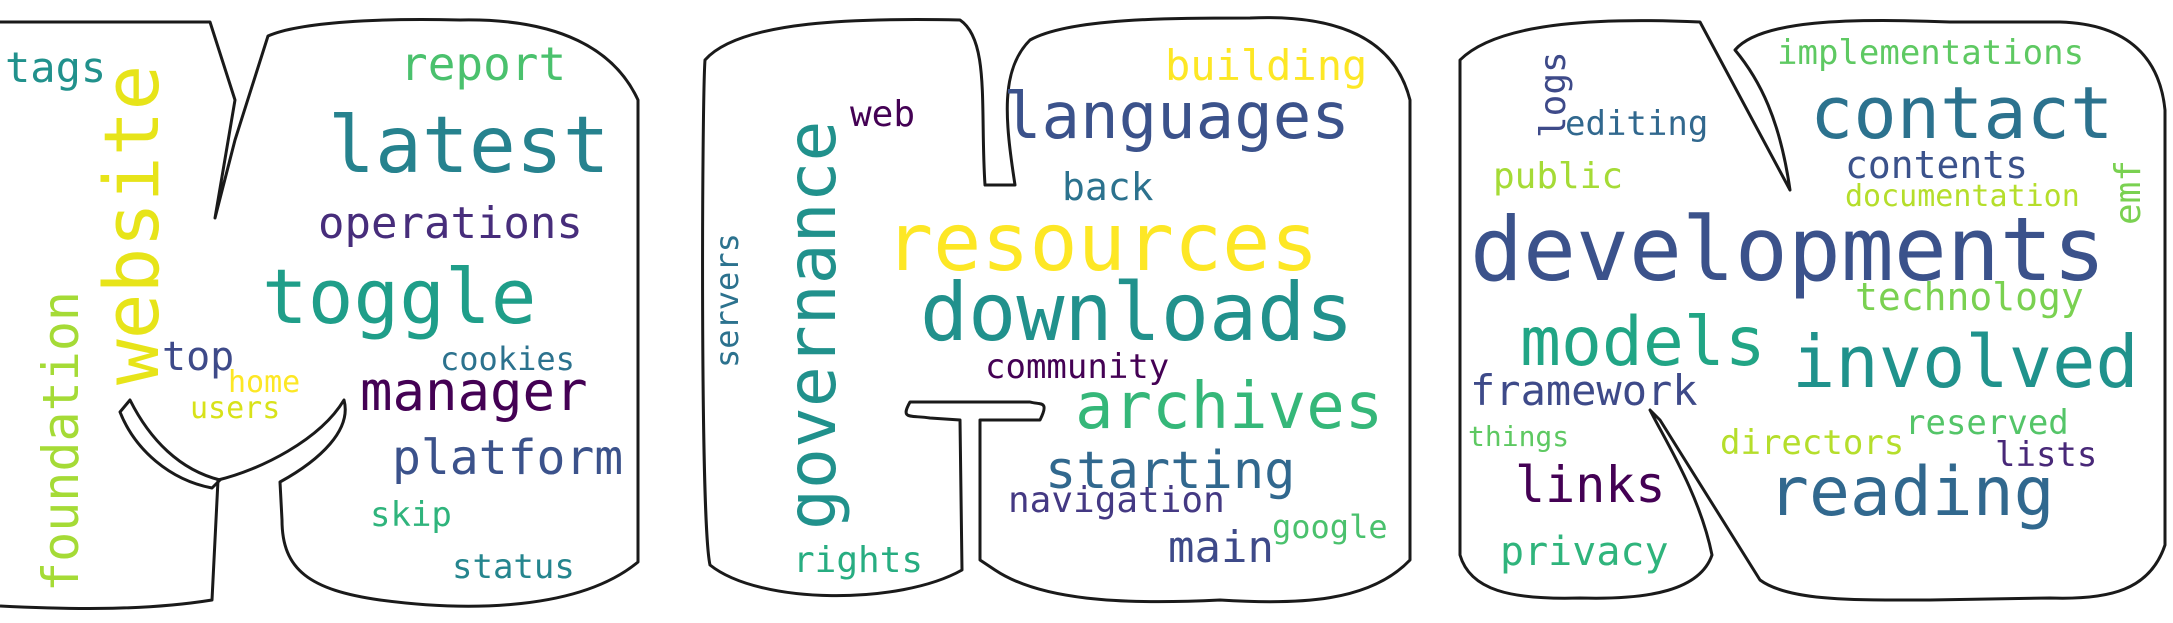  What do you see at coordinates (411, 515) in the screenshot?
I see `word-skip: skip` at bounding box center [411, 515].